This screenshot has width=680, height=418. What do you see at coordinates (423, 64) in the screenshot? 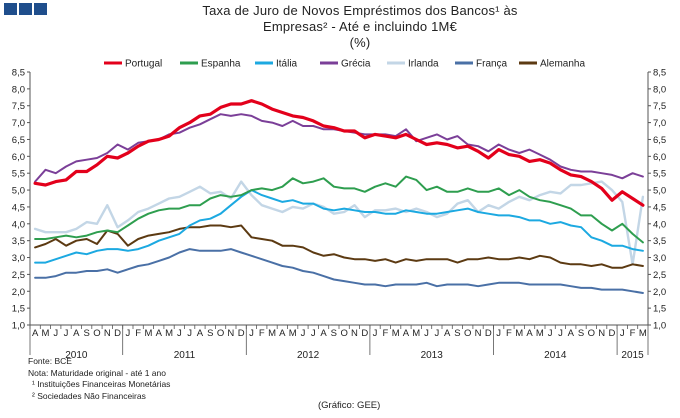
I see `legend-label: Irlanda` at bounding box center [423, 64].